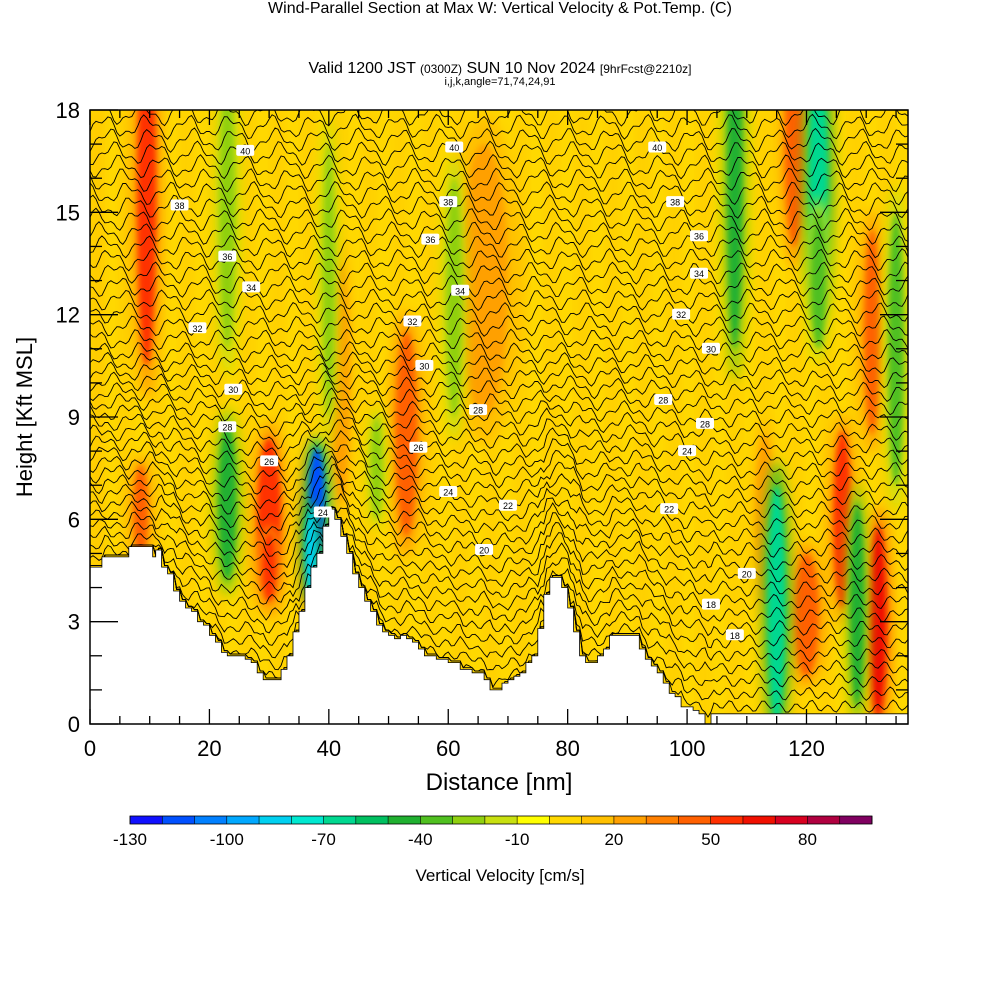 This screenshot has height=1000, width=1000. I want to click on theta-label: 18, so click(734, 635).